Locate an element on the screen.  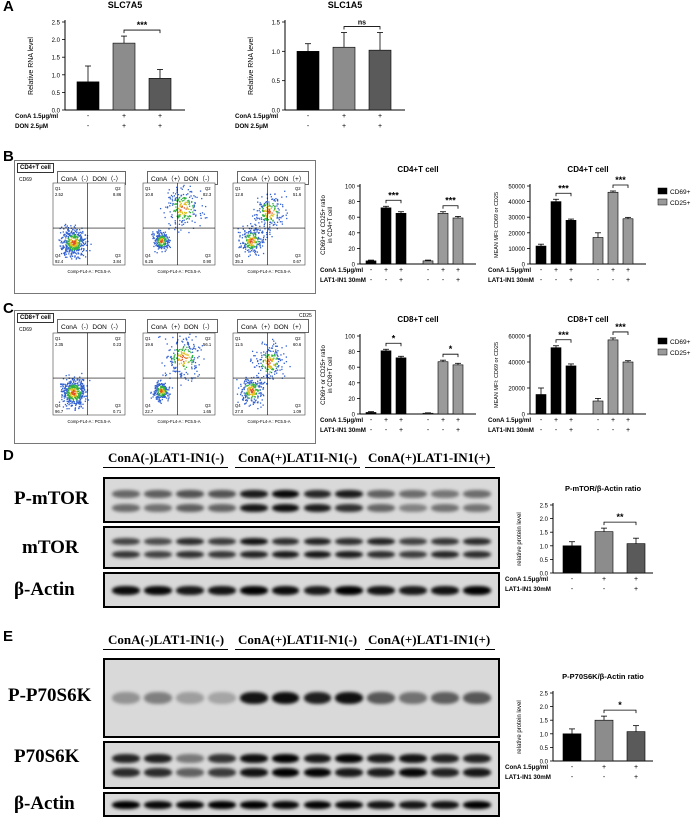
flow-x-axis-label: Comp-FL4-A : PC5.5-A is located at coordinates (88, 421).